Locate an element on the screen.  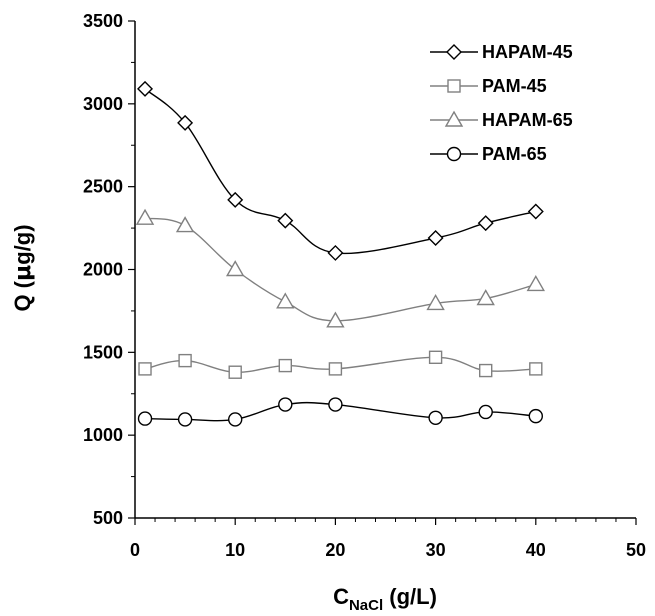
legend-item: PAM-45 is located at coordinates (488, 86).